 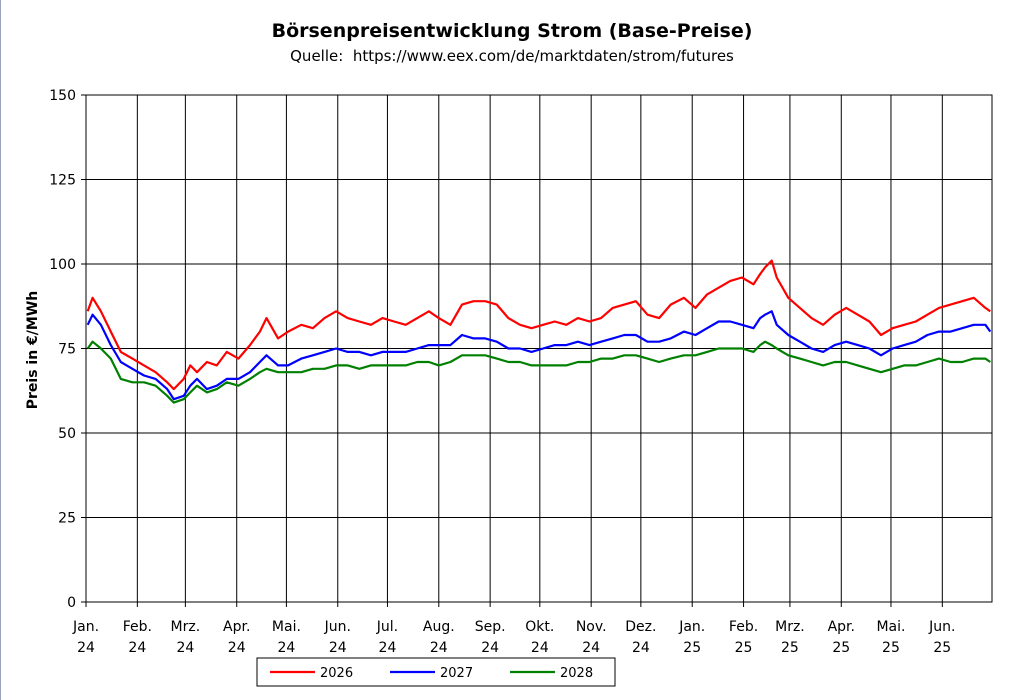 What do you see at coordinates (539, 627) in the screenshot?
I see `x-tick-label-month: Okt.` at bounding box center [539, 627].